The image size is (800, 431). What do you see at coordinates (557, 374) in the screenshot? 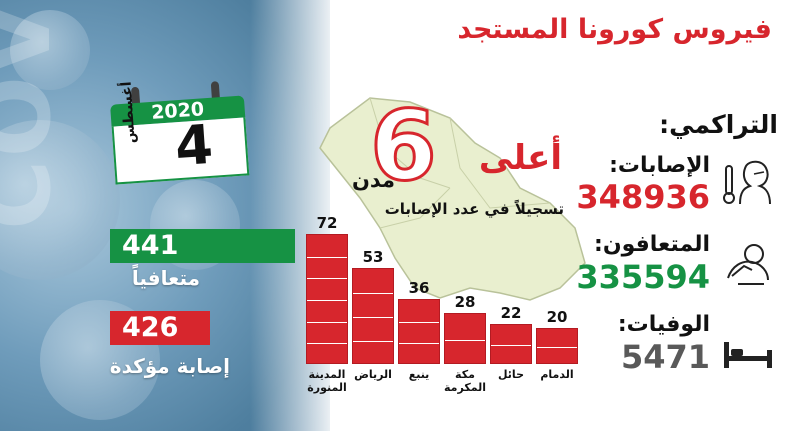
I see `bar-category-label: الدمام` at bounding box center [557, 374].